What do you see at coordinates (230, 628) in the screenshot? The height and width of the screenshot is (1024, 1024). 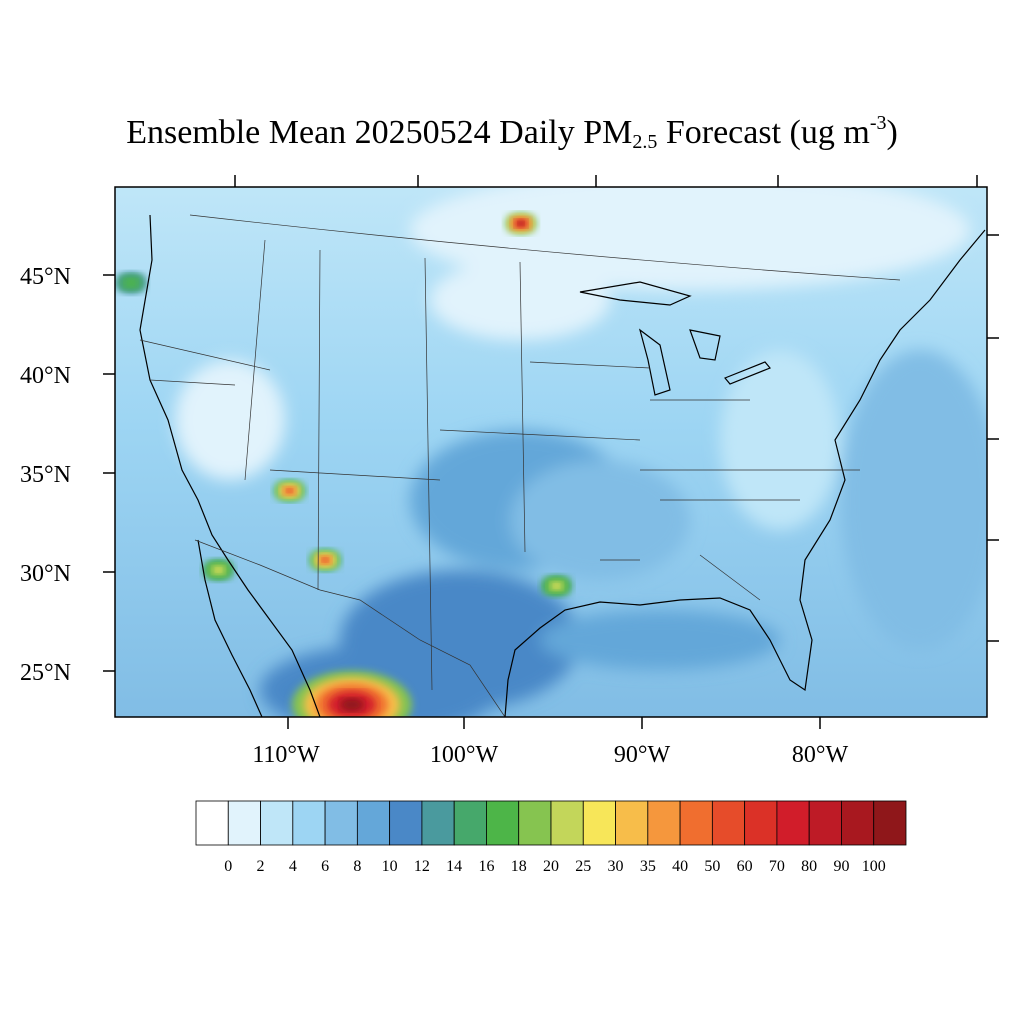 I see `baja-coastline` at bounding box center [230, 628].